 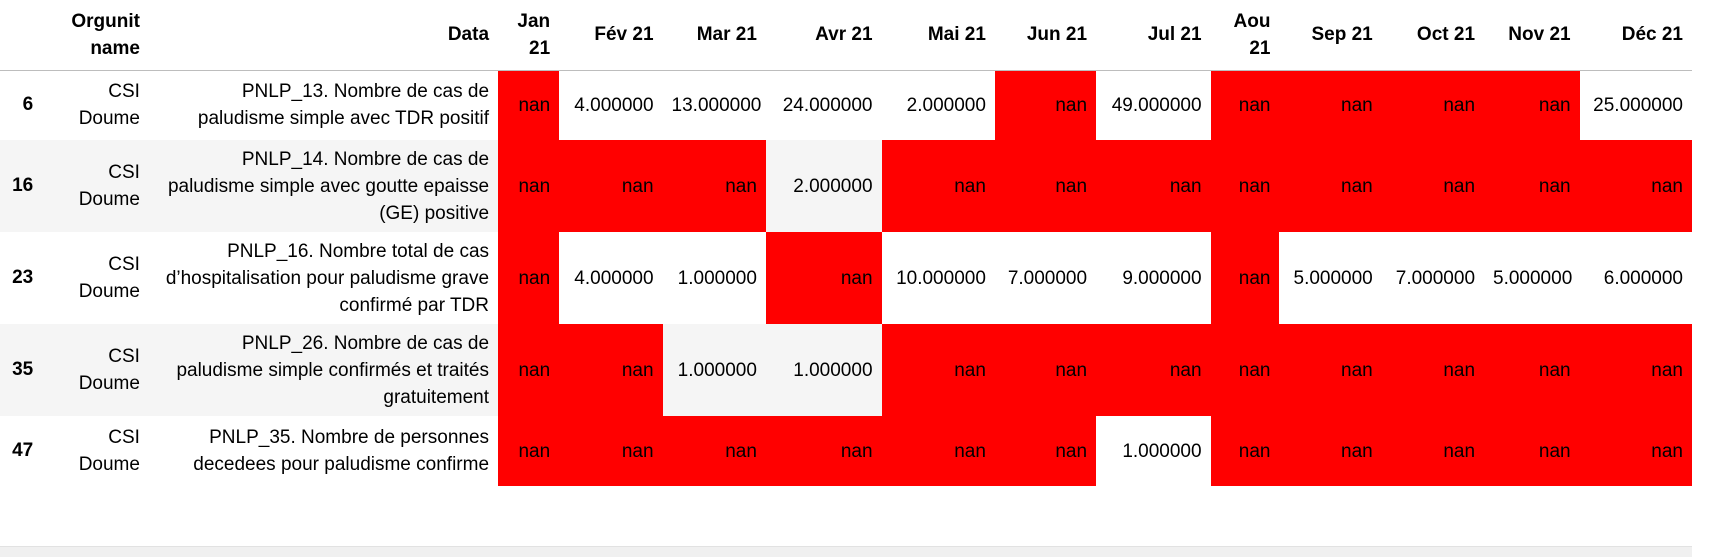 I want to click on value-cell: 9.000000, so click(x=1162, y=278).